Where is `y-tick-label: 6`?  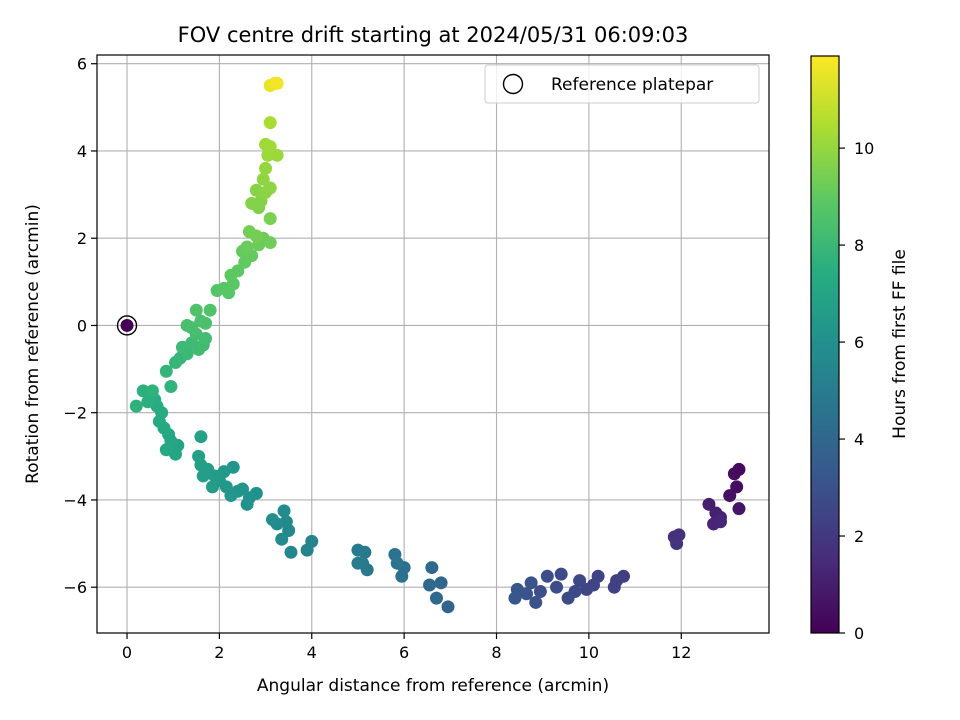 y-tick-label: 6 is located at coordinates (82, 64).